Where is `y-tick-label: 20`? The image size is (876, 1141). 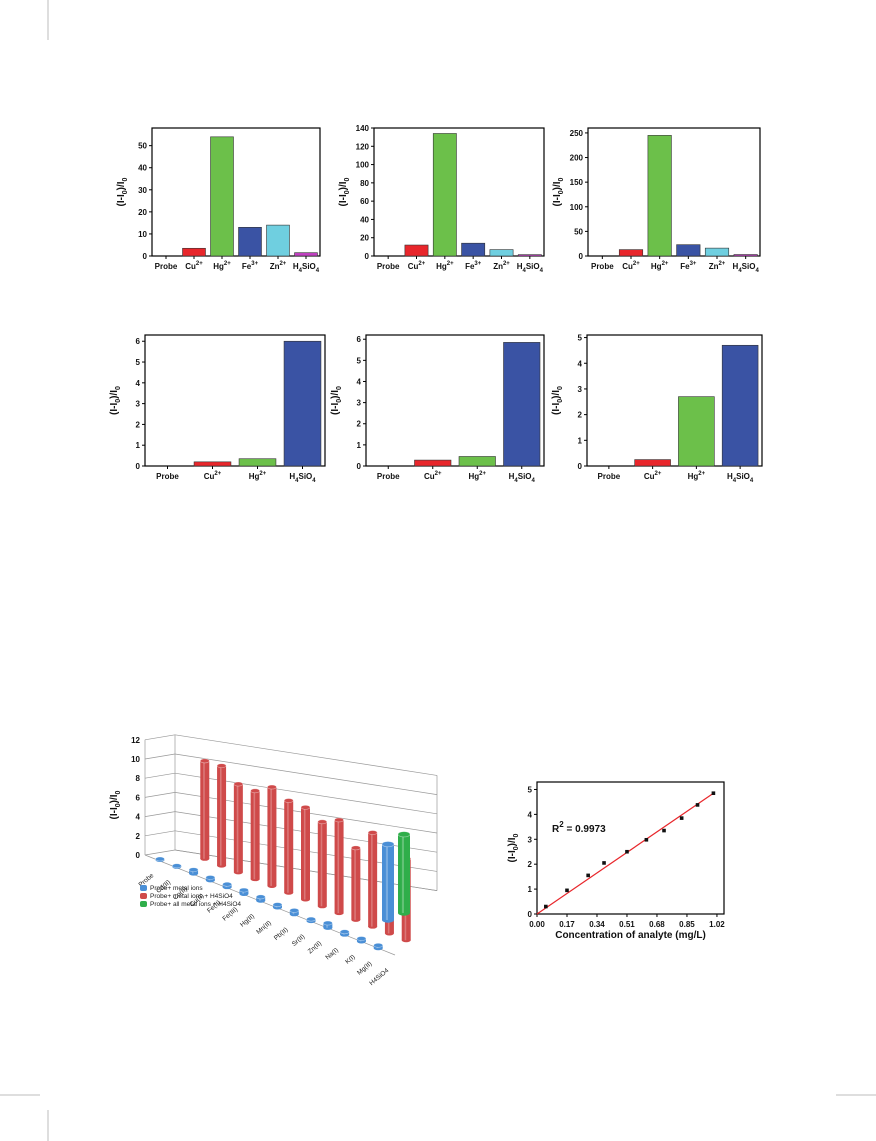
y-tick-label: 20 is located at coordinates (364, 238).